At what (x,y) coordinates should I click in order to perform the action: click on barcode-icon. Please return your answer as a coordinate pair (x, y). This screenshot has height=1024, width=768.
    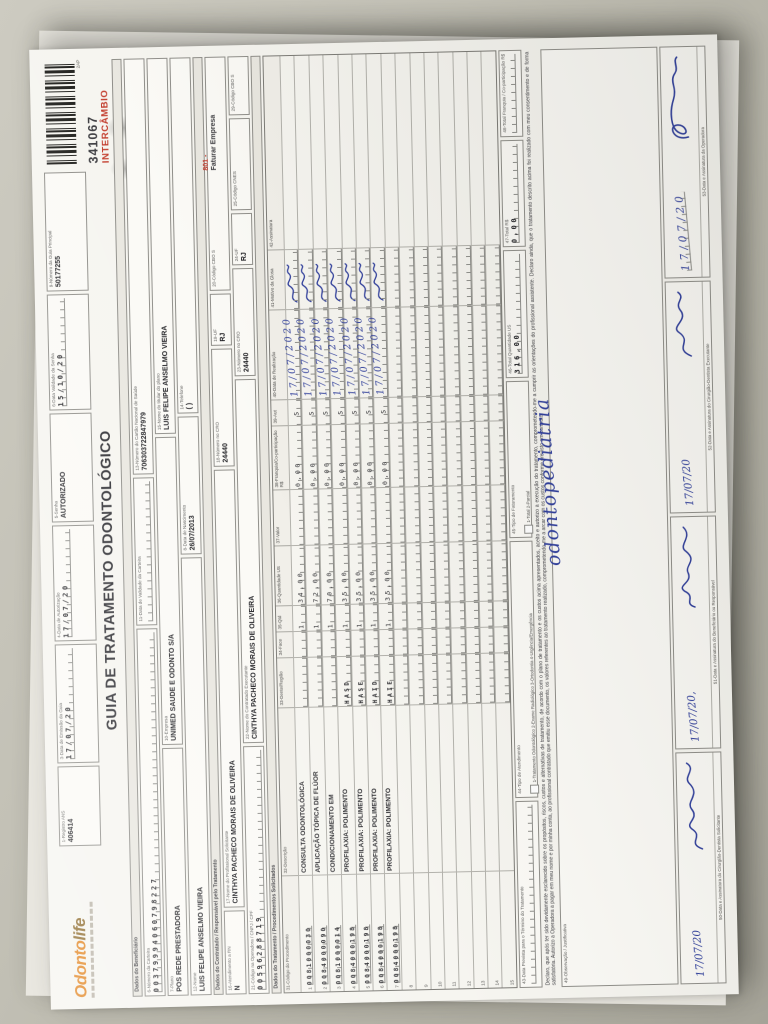
    Looking at the image, I should click on (60, 112).